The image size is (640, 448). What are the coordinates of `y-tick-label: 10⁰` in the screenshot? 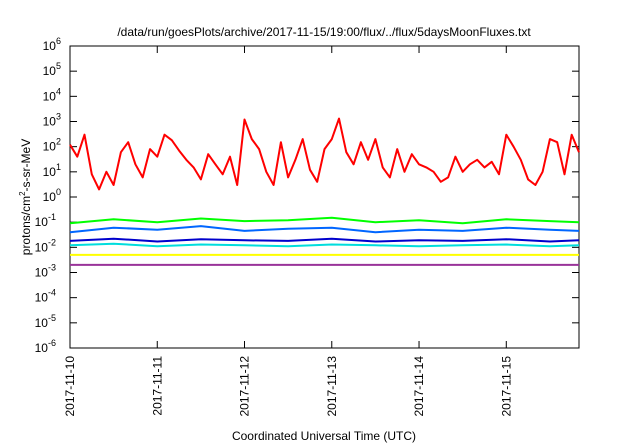 It's located at (52, 195).